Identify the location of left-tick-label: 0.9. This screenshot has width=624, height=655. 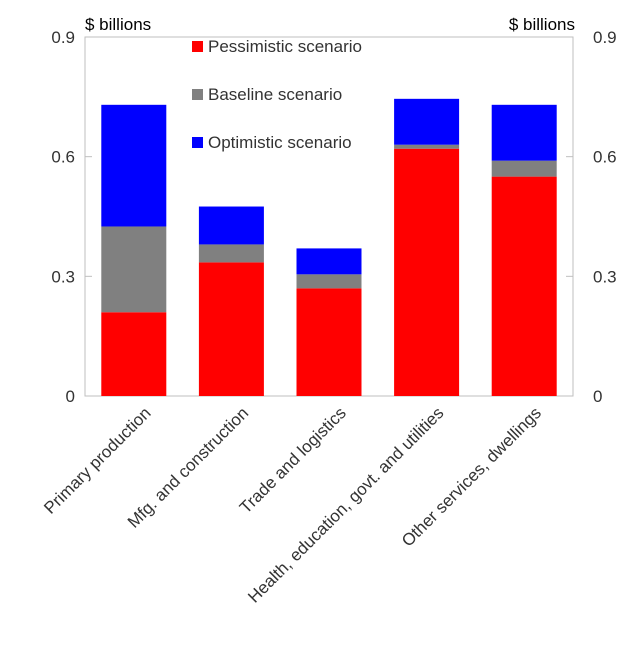
(63, 37).